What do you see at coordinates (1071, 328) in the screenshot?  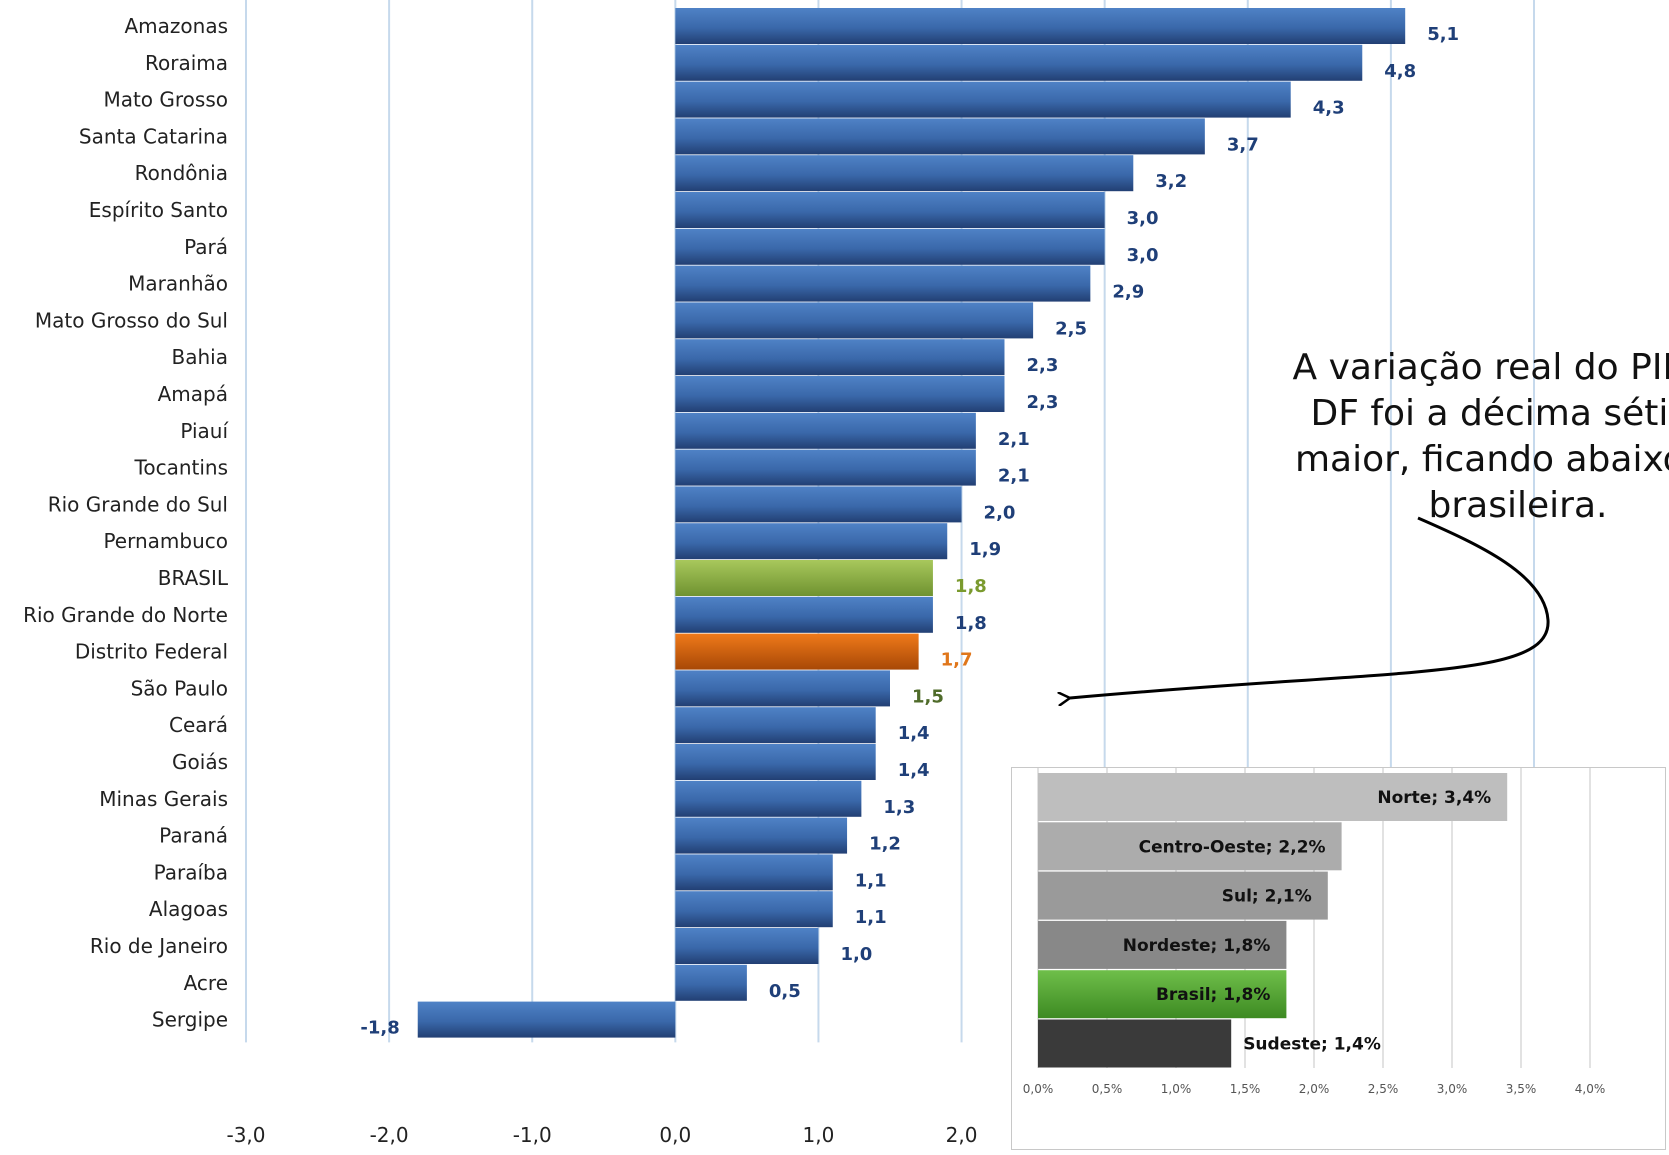 I see `value-label: 2,5` at bounding box center [1071, 328].